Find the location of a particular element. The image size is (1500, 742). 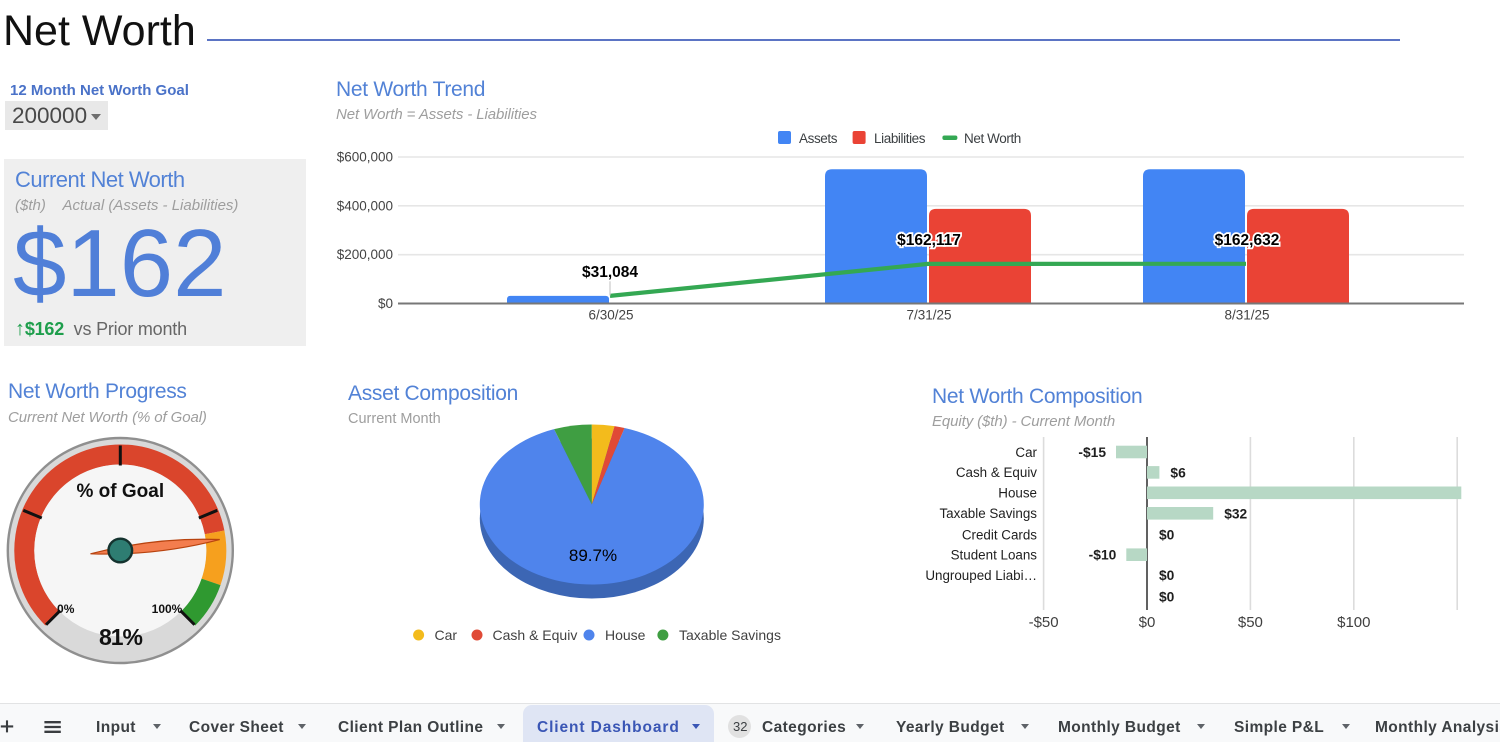

svg-text: Liabilities is located at coordinates (900, 138).